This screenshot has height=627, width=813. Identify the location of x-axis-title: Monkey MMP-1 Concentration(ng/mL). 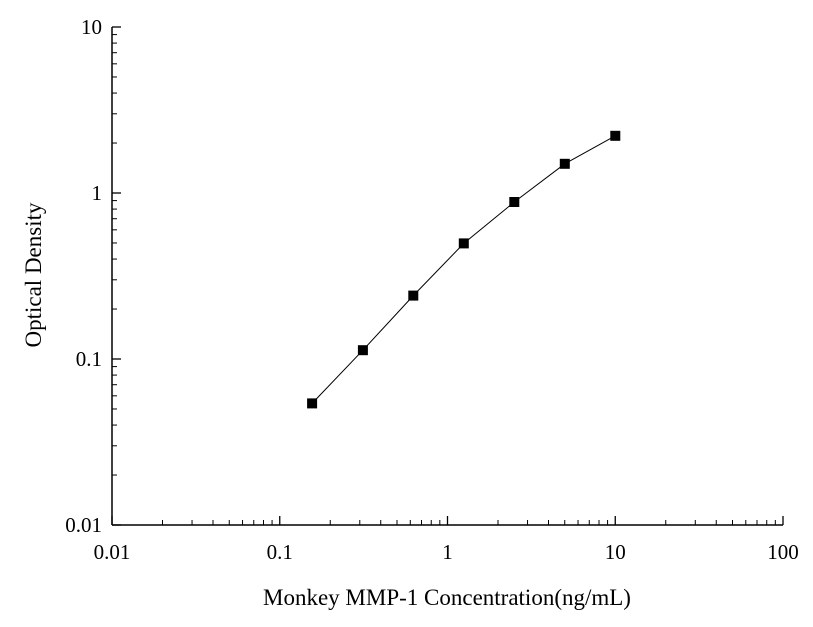
(447, 597).